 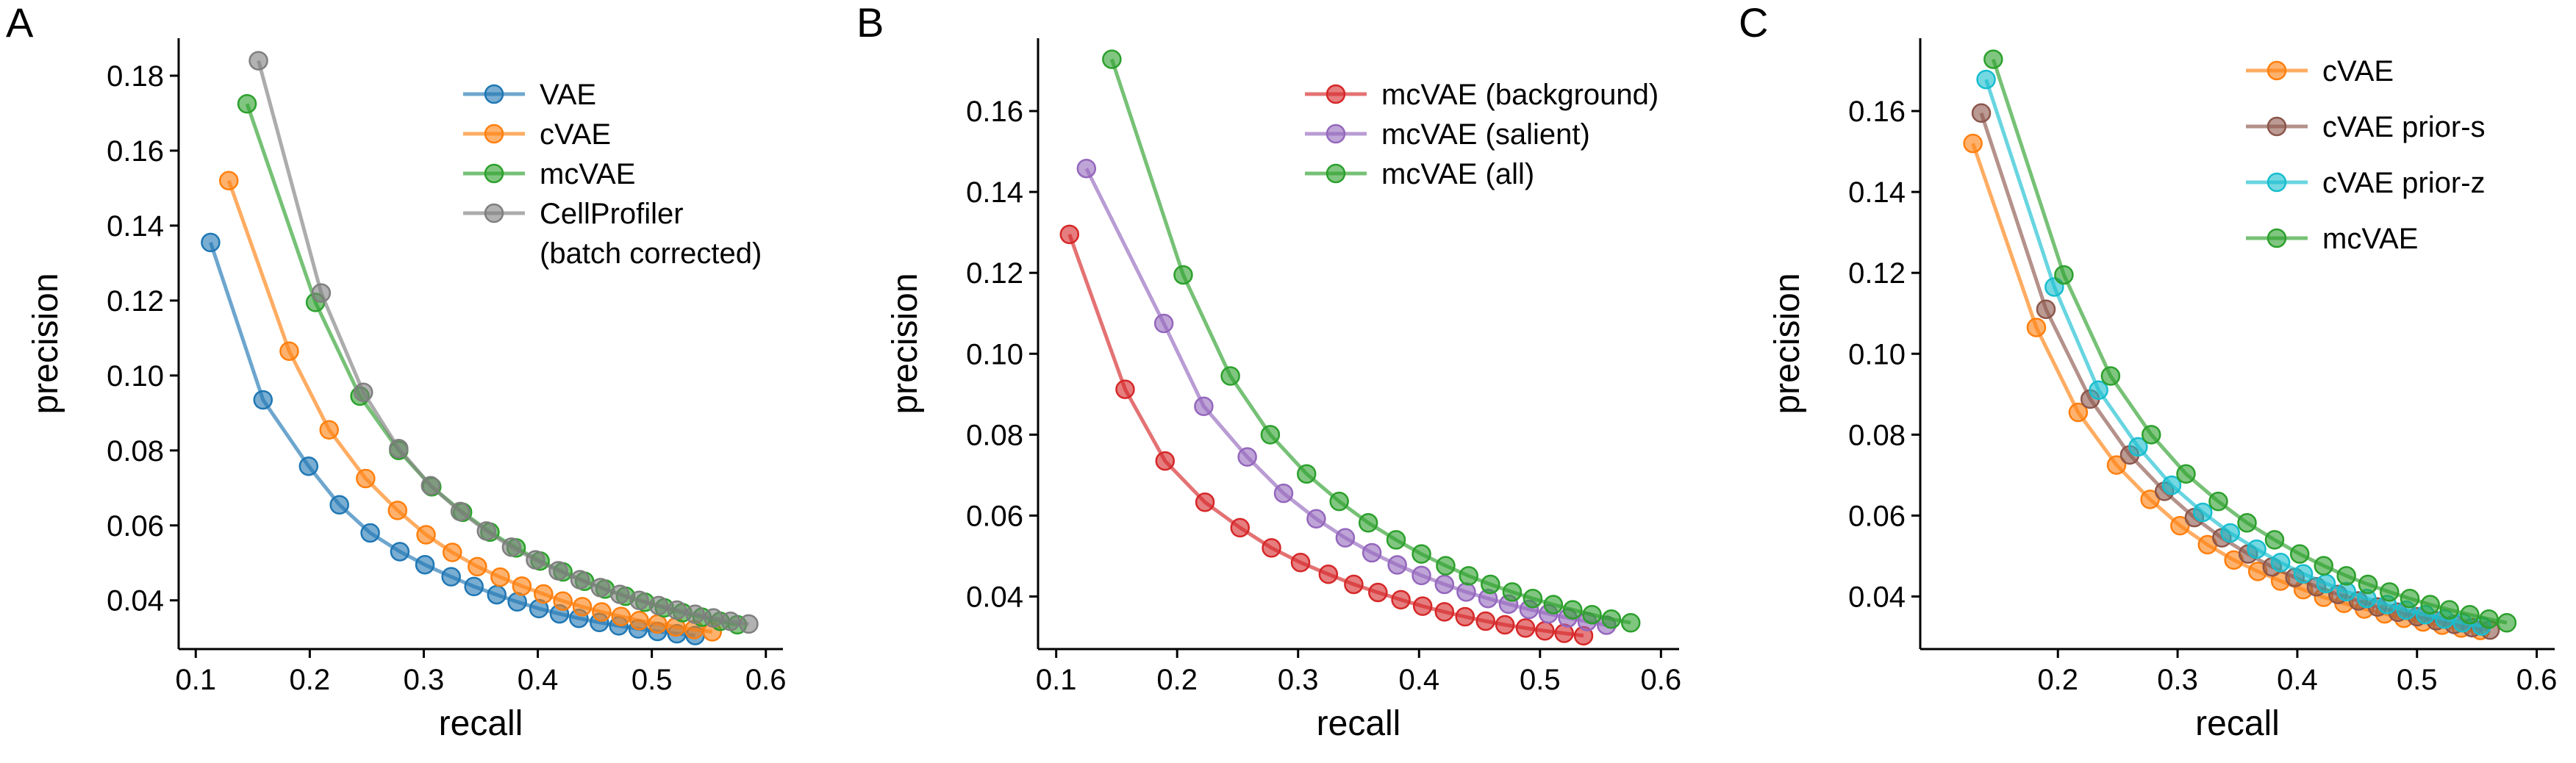 I want to click on legend-label: cVAE, so click(x=2358, y=71).